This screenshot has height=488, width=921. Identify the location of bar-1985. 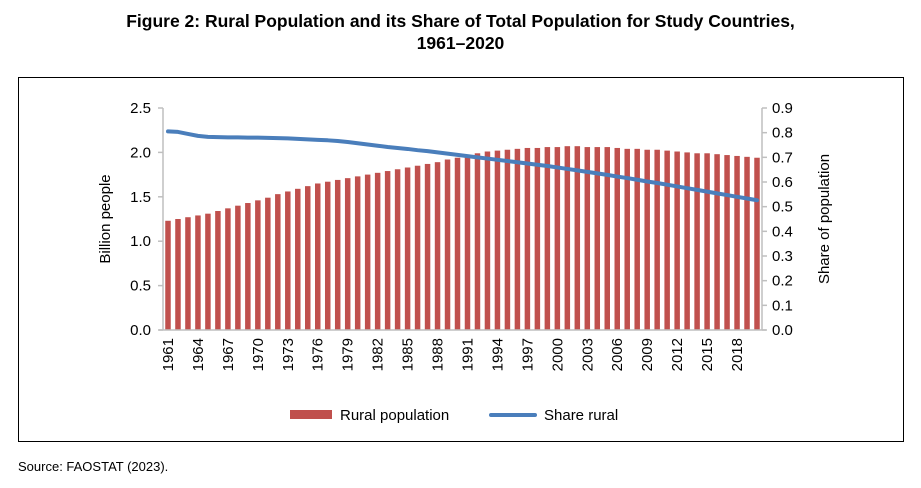
(407, 248).